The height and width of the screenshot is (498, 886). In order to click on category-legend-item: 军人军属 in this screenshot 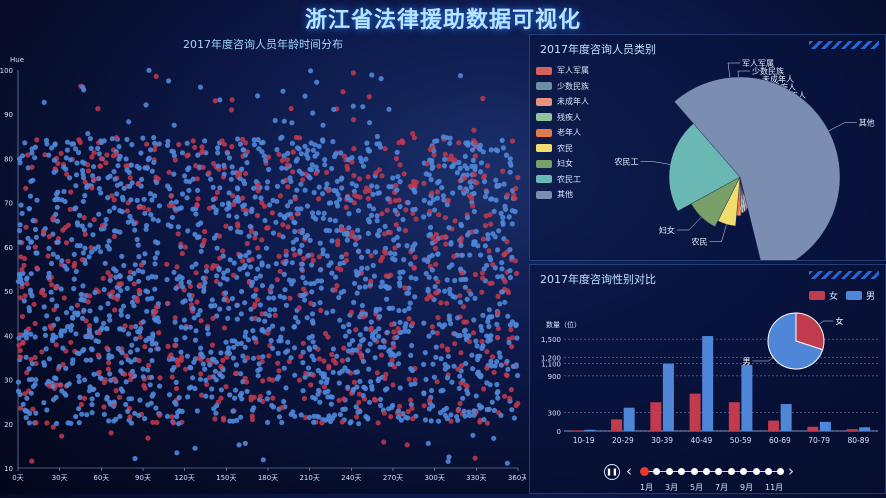, I will do `click(562, 71)`.